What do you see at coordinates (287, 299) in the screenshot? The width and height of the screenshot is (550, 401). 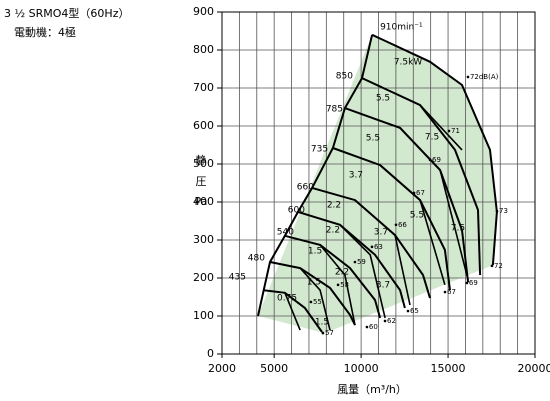 I see `power-label: 0.75` at bounding box center [287, 299].